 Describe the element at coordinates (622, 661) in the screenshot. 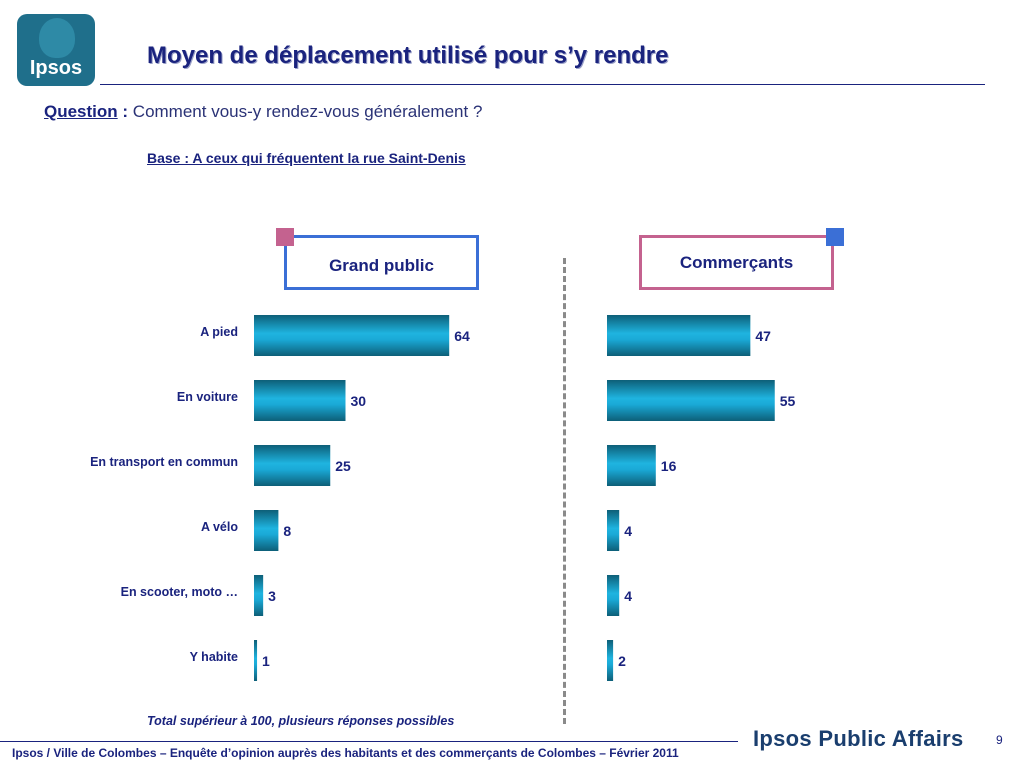

I see `value-label: 2` at that location.